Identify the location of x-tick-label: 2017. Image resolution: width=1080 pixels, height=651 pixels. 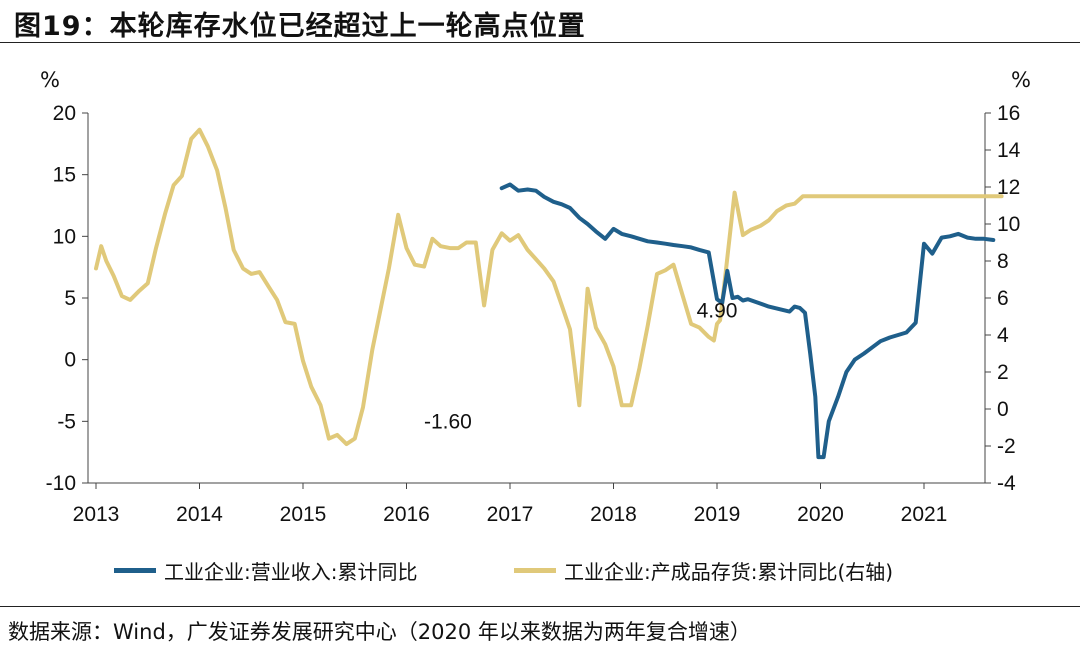
(510, 514).